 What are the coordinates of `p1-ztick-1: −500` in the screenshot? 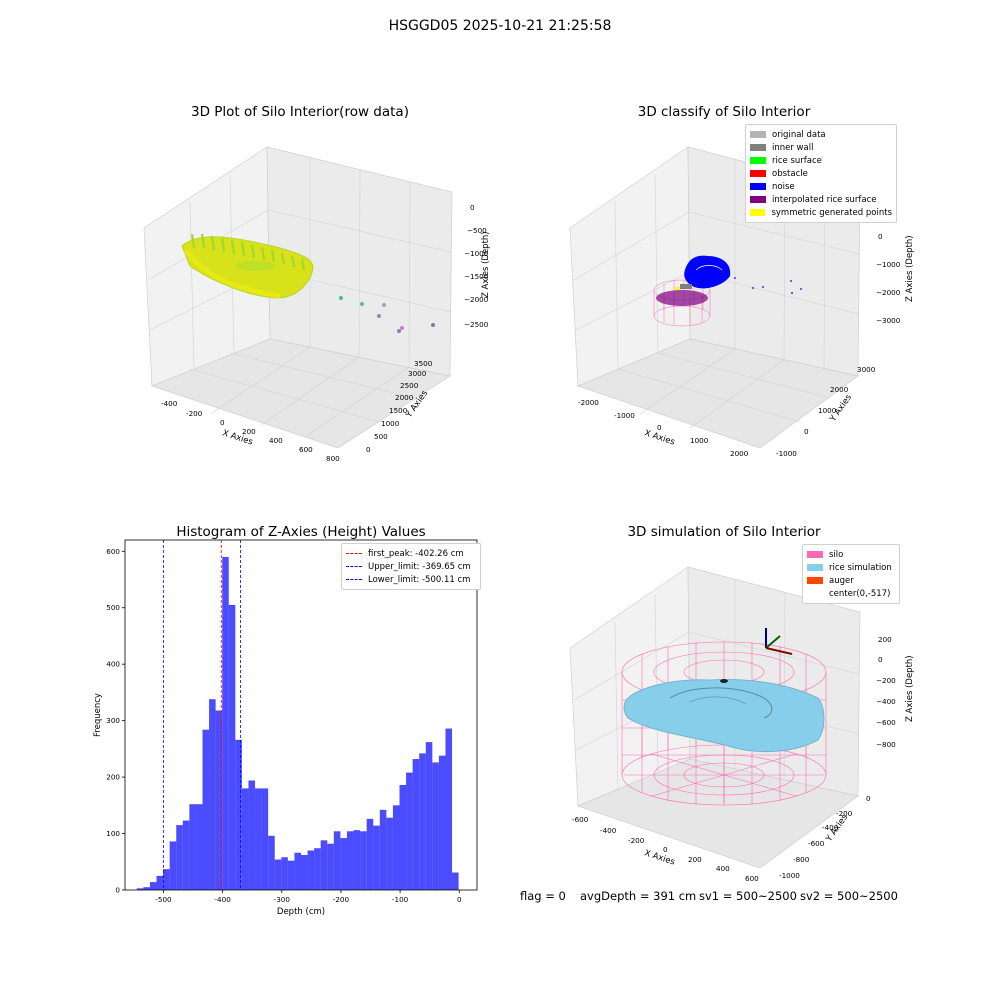 It's located at (477, 230).